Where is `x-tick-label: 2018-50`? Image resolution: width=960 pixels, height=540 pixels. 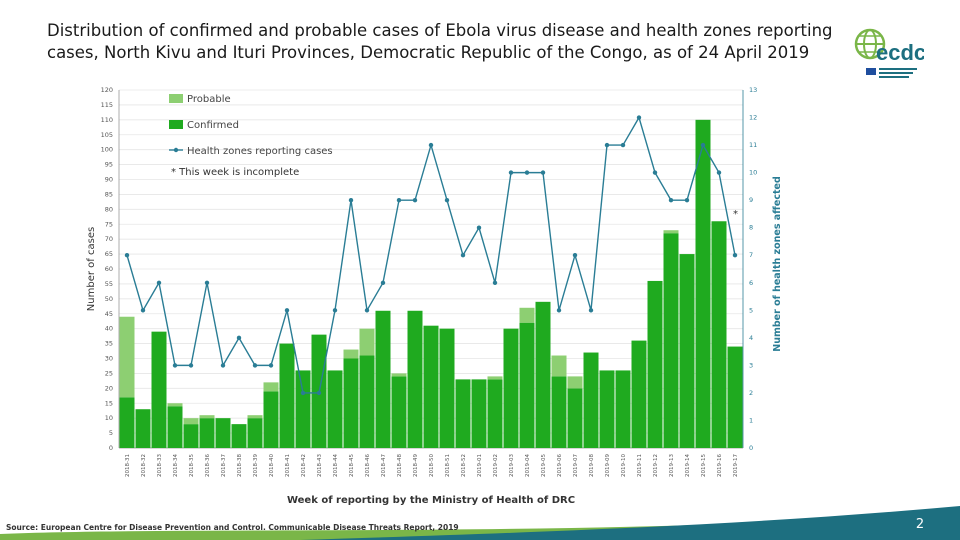
x-tick-label: 2018-50 is located at coordinates (432, 465).